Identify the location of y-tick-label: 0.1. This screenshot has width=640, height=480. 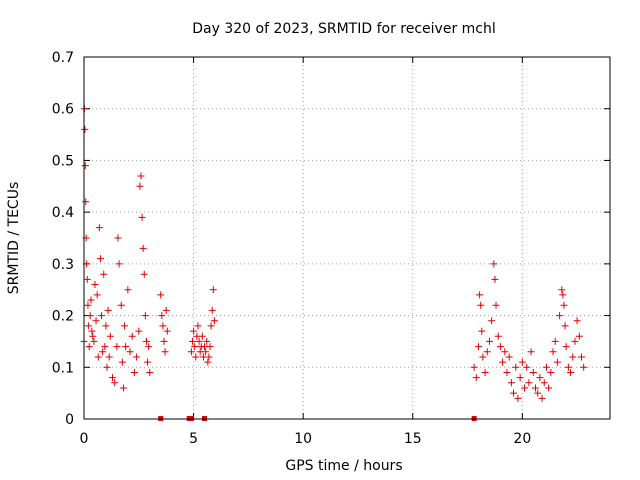
(63, 368).